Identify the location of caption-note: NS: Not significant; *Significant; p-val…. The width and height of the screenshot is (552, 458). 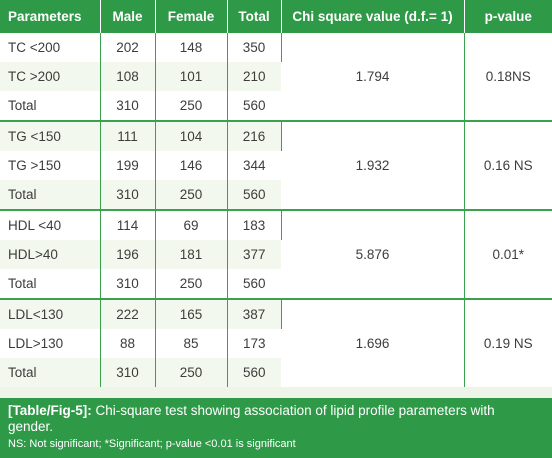
(152, 444).